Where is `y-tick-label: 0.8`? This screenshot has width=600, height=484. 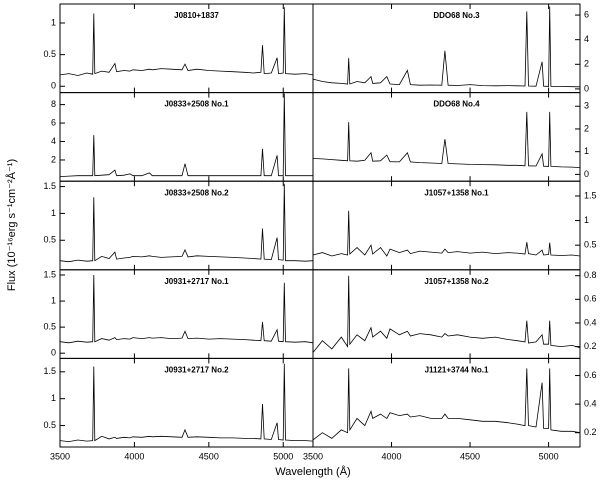 y-tick-label: 0.8 is located at coordinates (590, 275).